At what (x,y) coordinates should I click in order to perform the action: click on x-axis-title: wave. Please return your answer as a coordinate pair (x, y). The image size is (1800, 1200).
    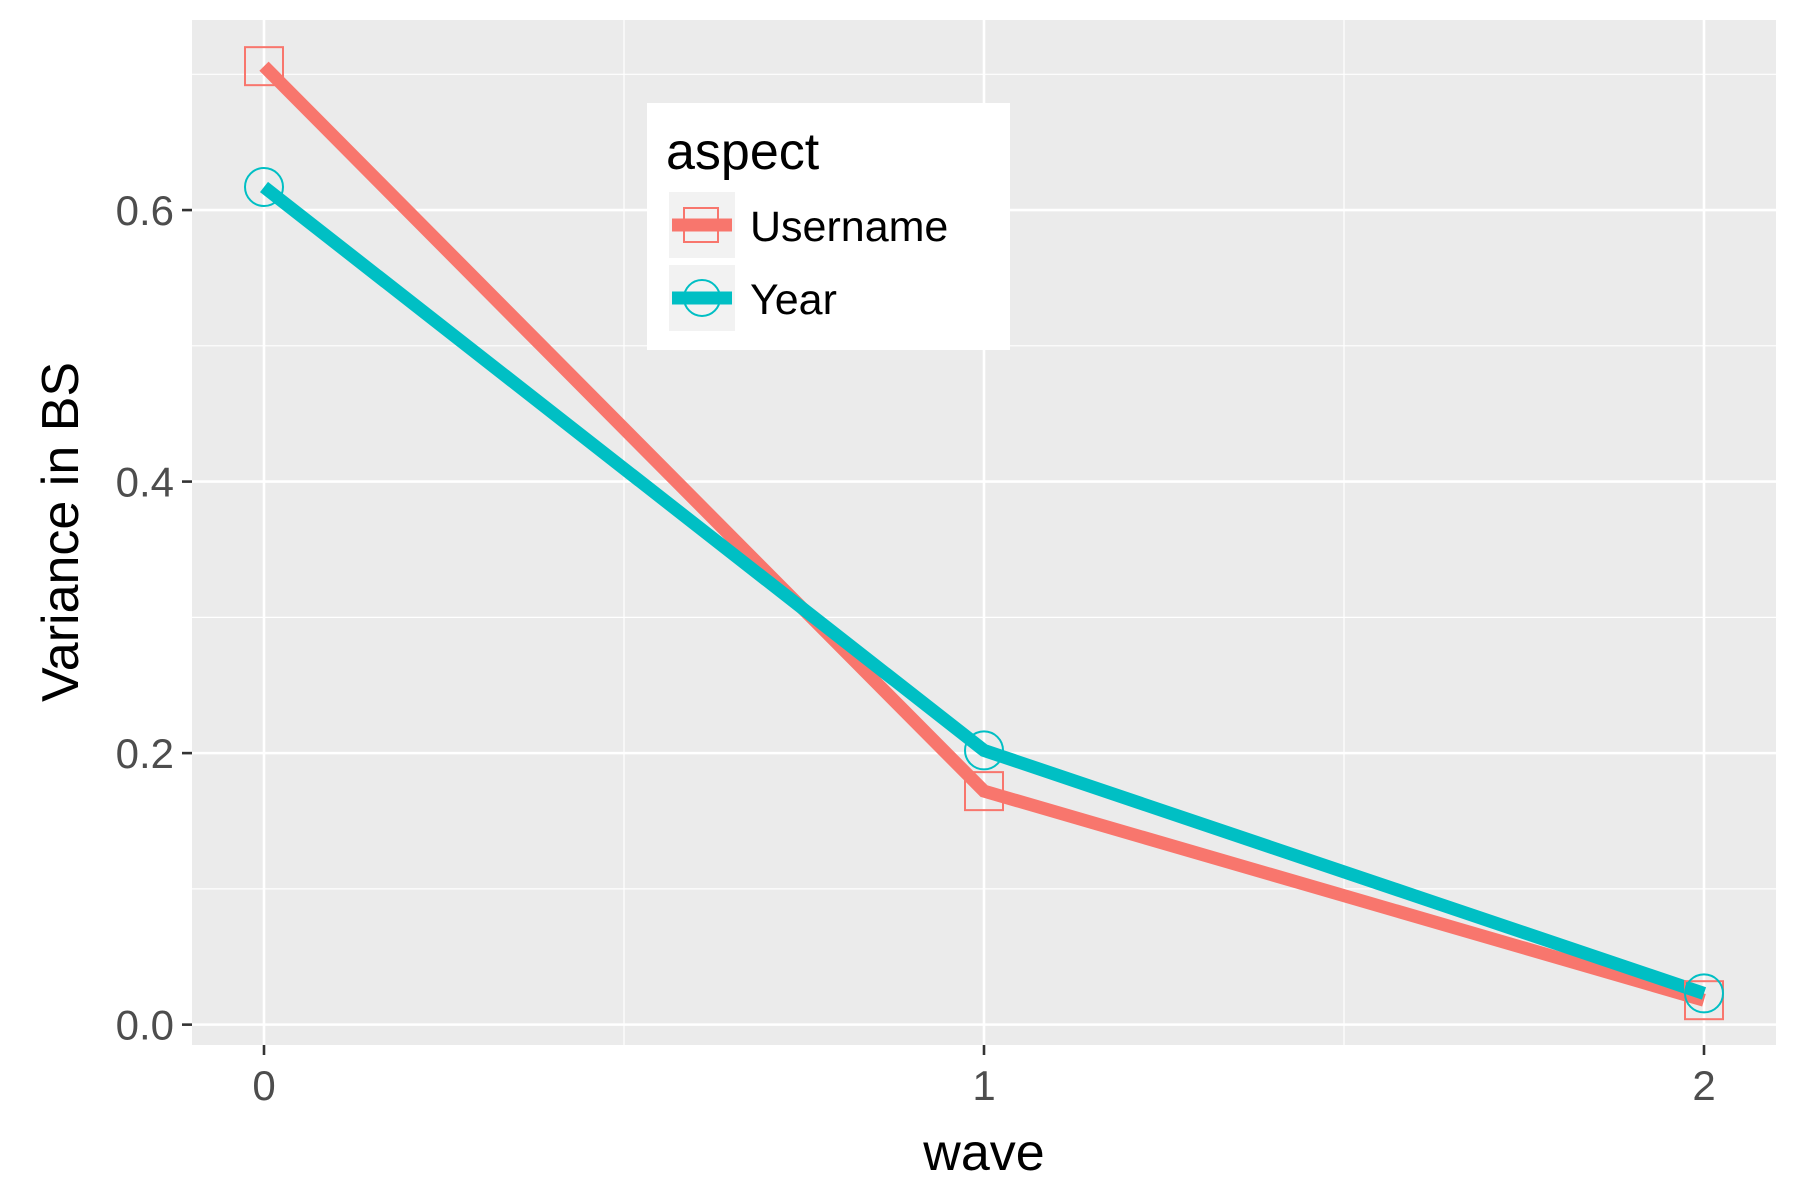
    Looking at the image, I should click on (983, 1153).